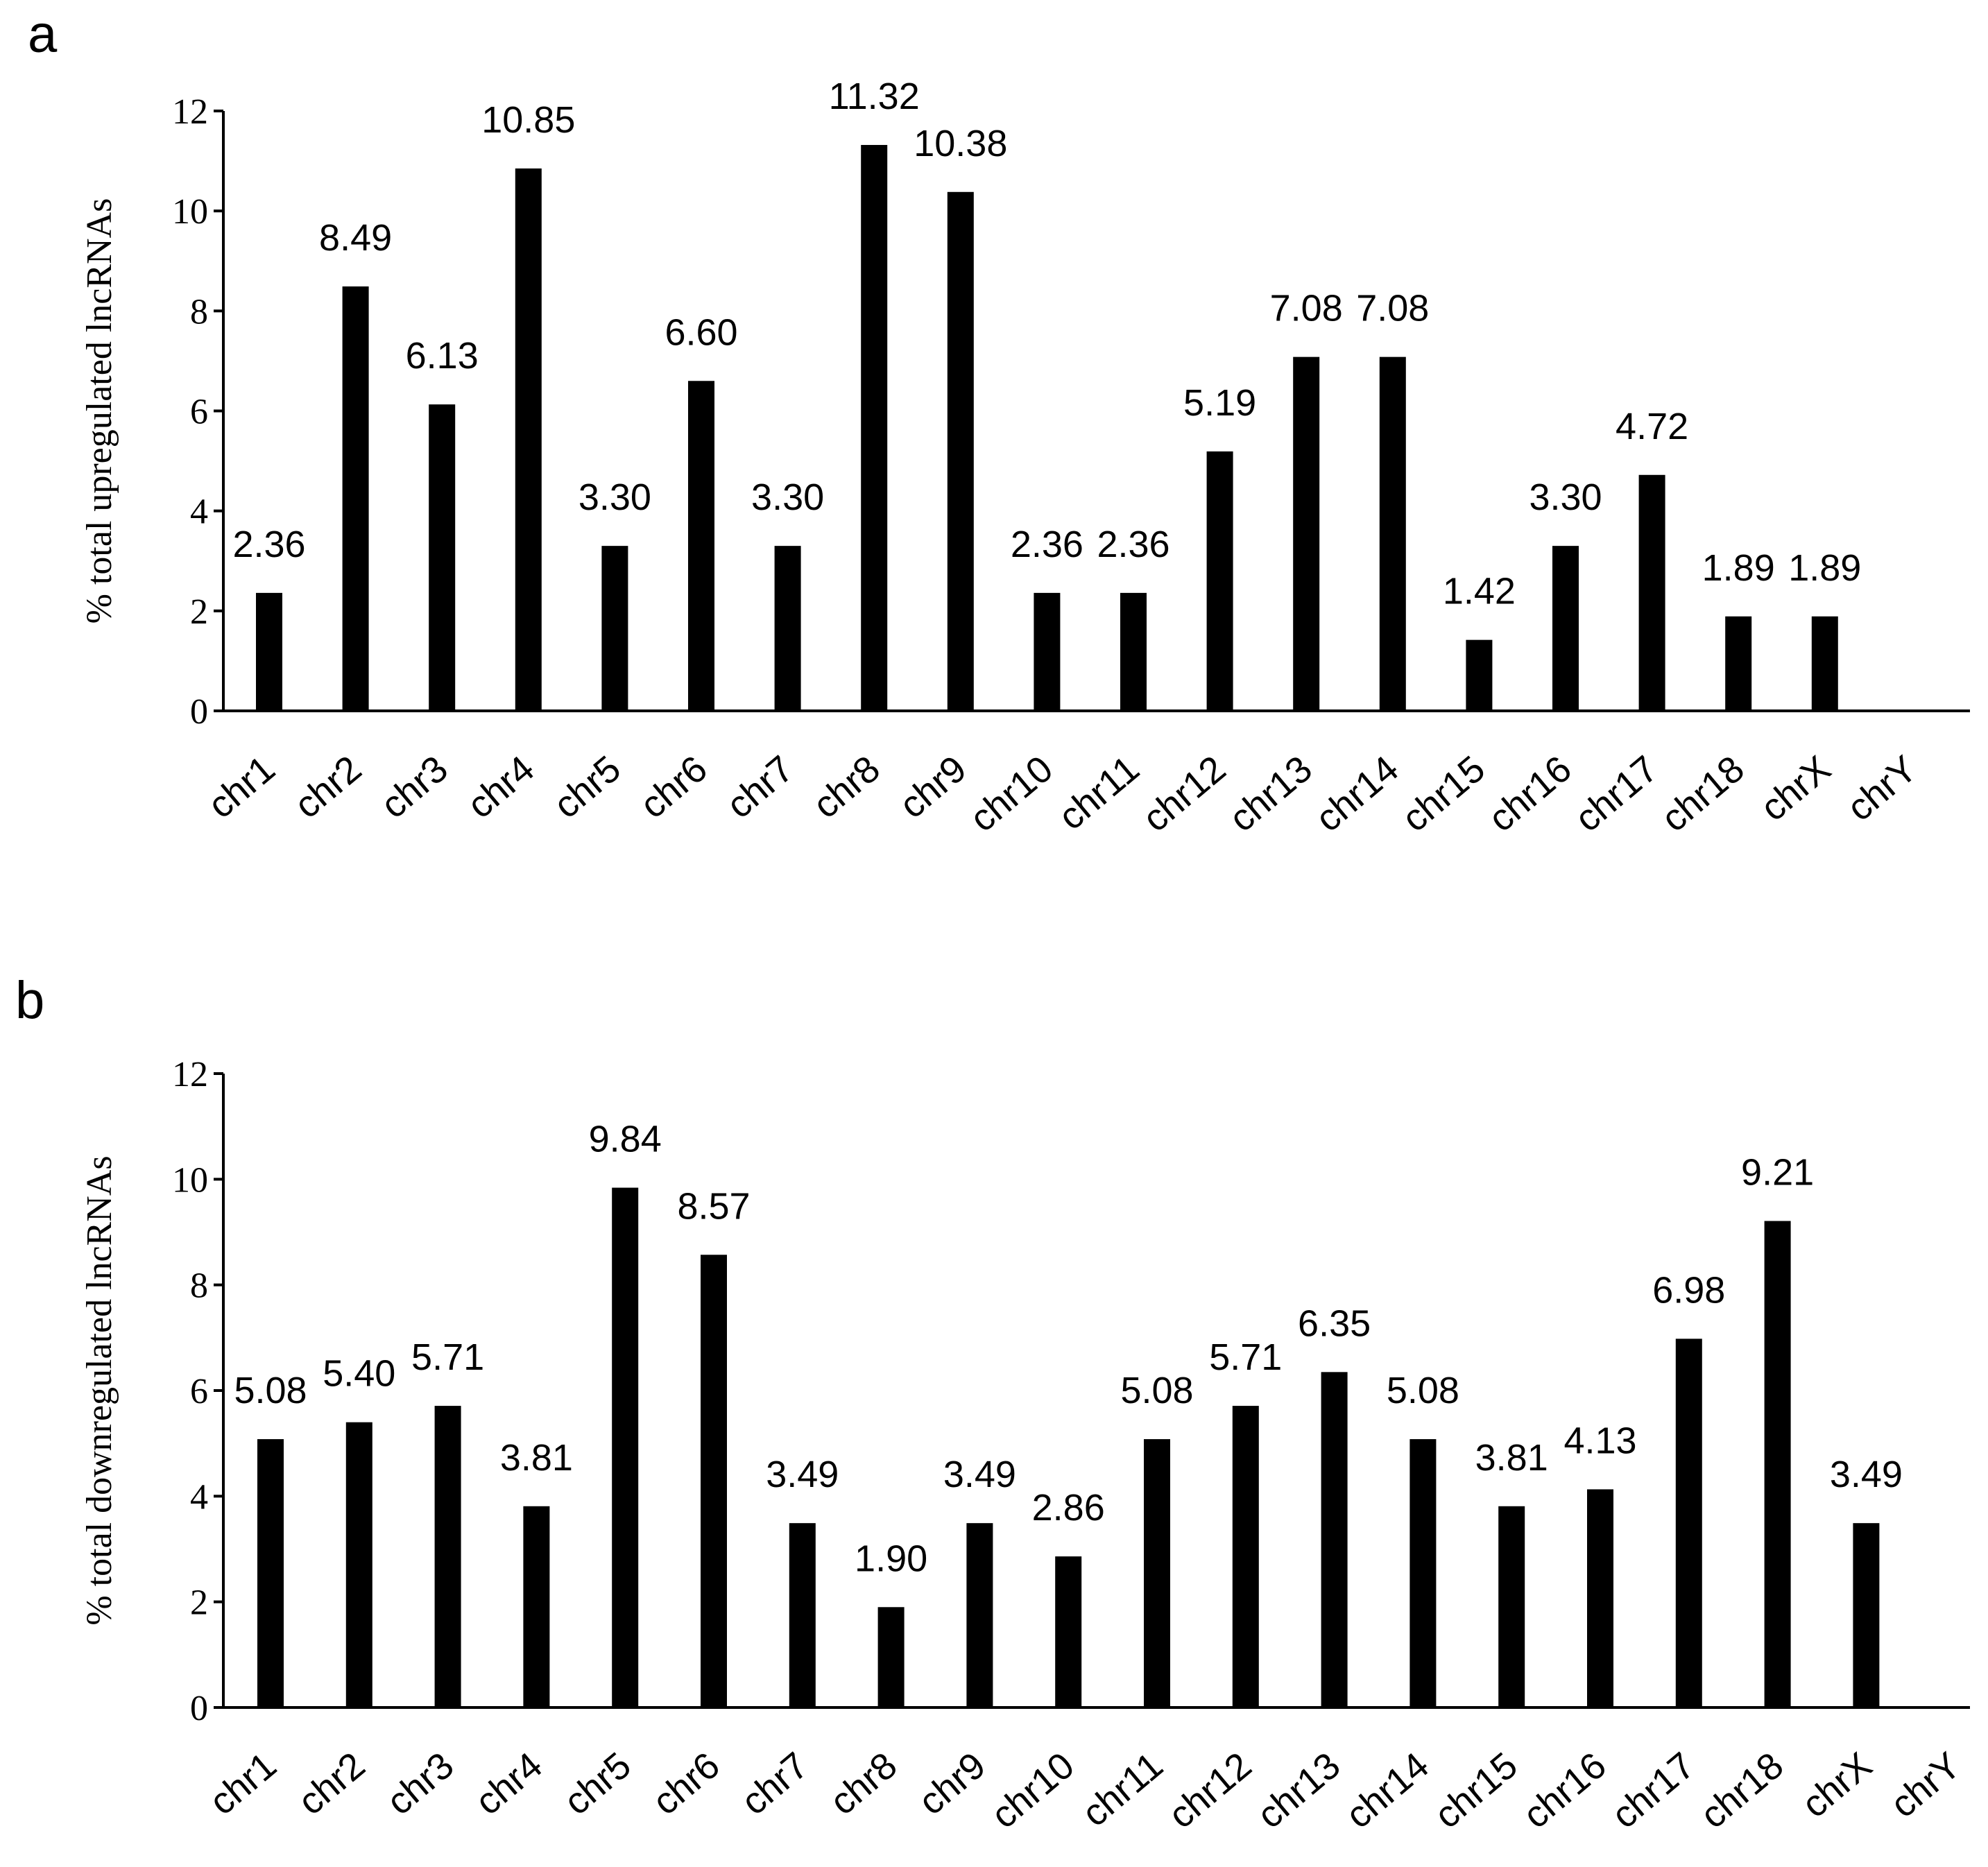 The height and width of the screenshot is (1867, 1988). What do you see at coordinates (1476, 1790) in the screenshot?
I see `category-label-chr15: chr15` at bounding box center [1476, 1790].